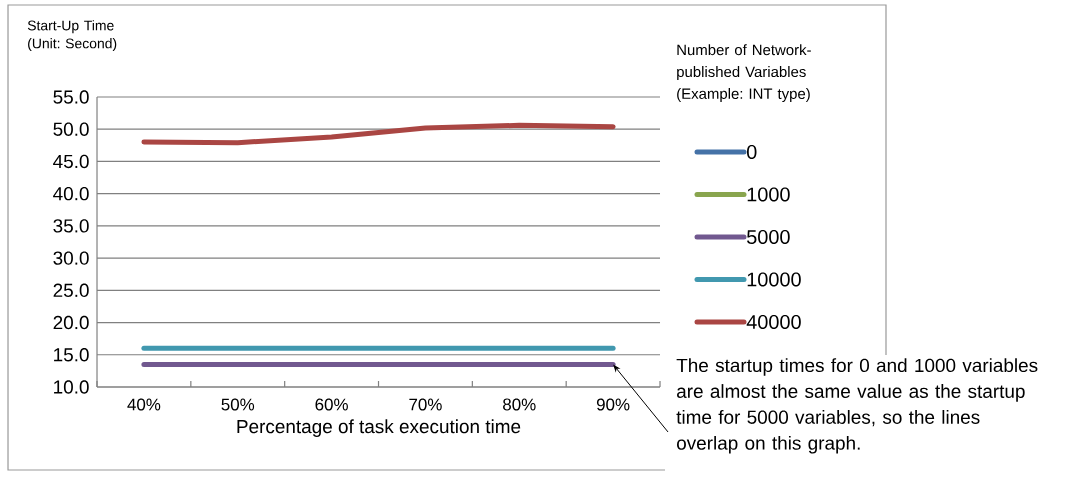 This screenshot has height=503, width=1076. What do you see at coordinates (519, 404) in the screenshot?
I see `x-tick-label: 80%` at bounding box center [519, 404].